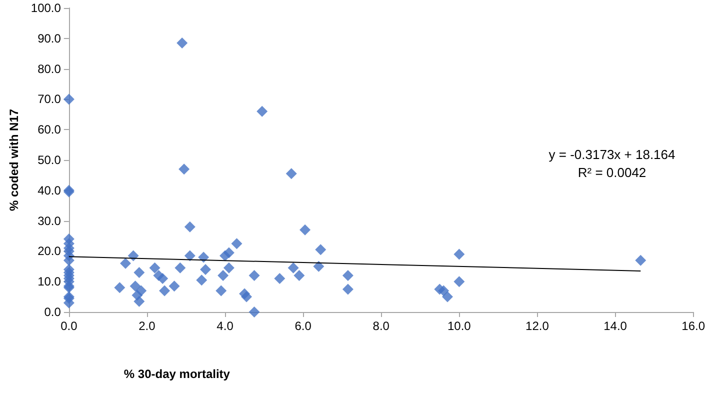  Describe the element at coordinates (50, 38) in the screenshot. I see `y-tick-label: 90.0` at that location.